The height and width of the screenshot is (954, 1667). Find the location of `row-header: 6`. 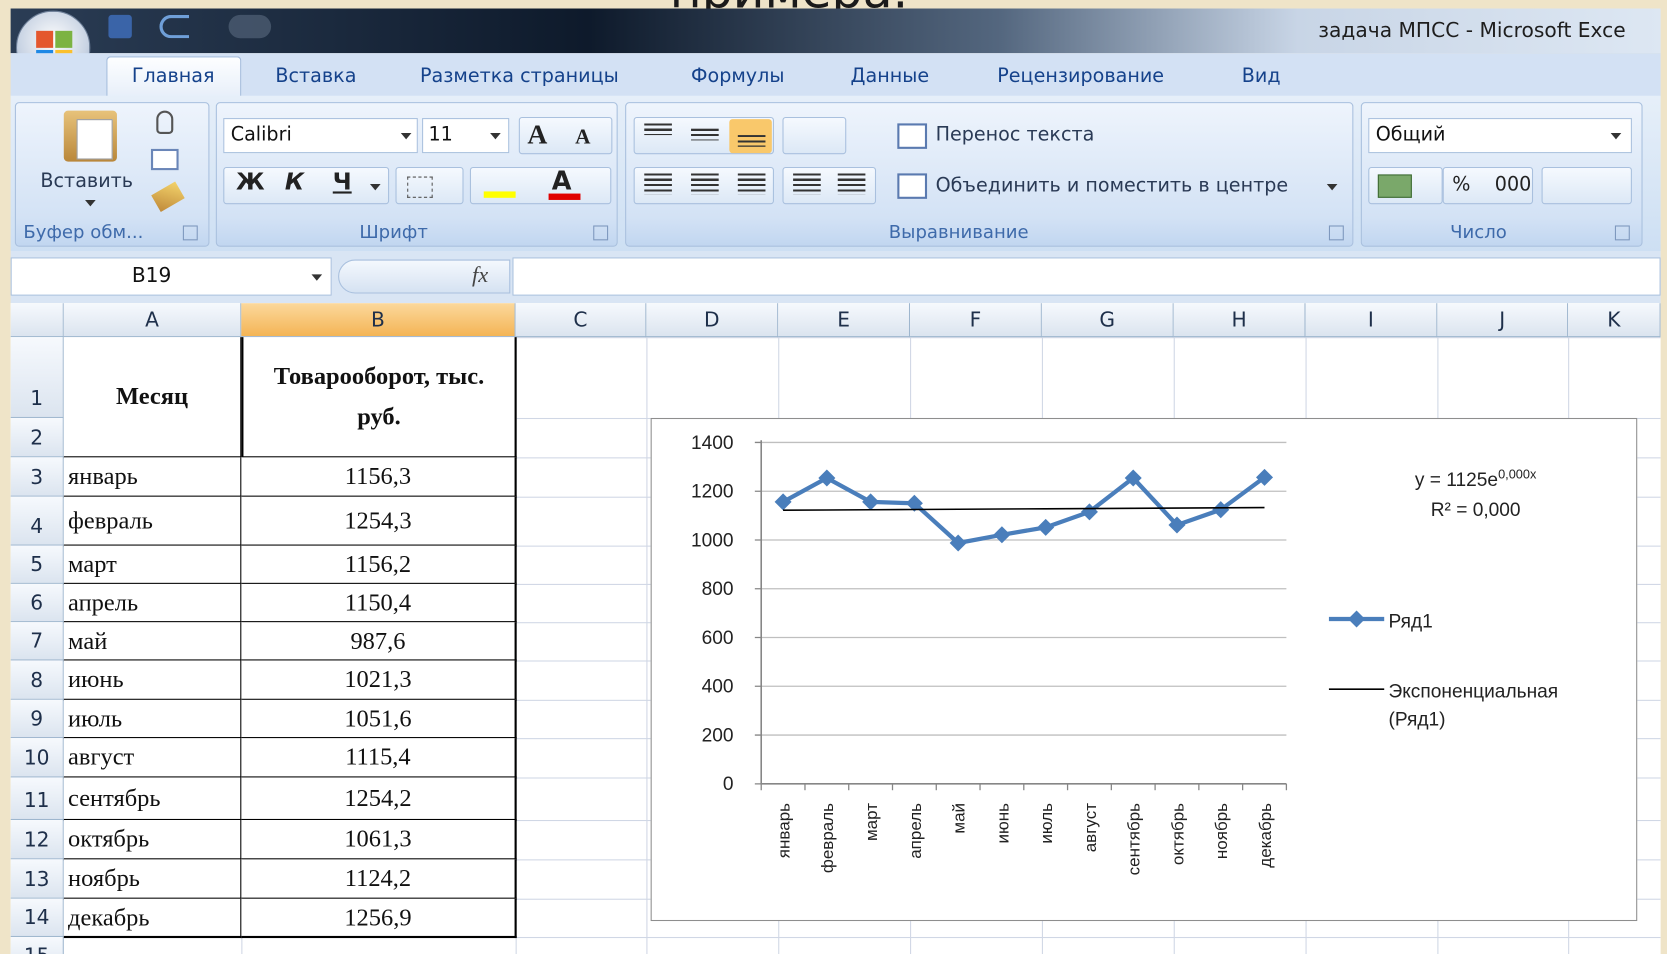

row-header: 6 is located at coordinates (37, 603).